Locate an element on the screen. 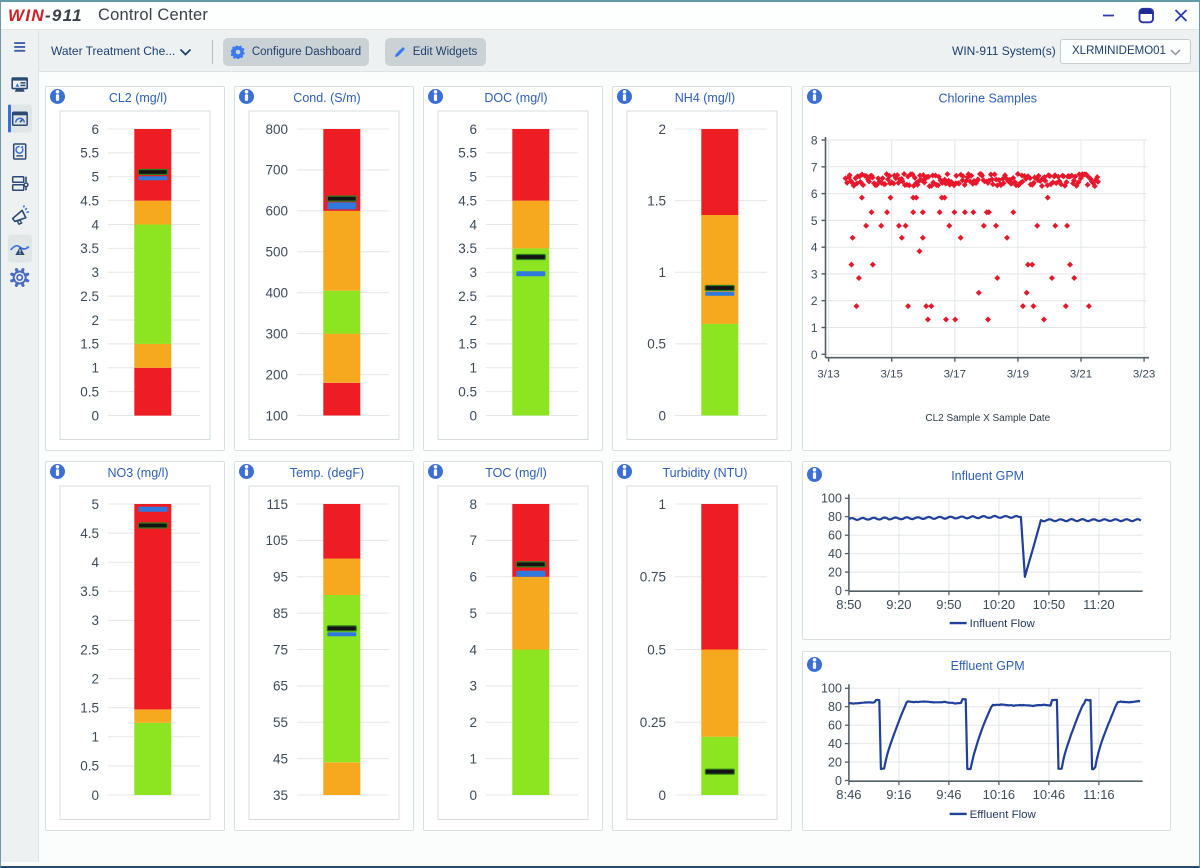 This screenshot has width=1200, height=868. svg-text: 65 is located at coordinates (280, 685).